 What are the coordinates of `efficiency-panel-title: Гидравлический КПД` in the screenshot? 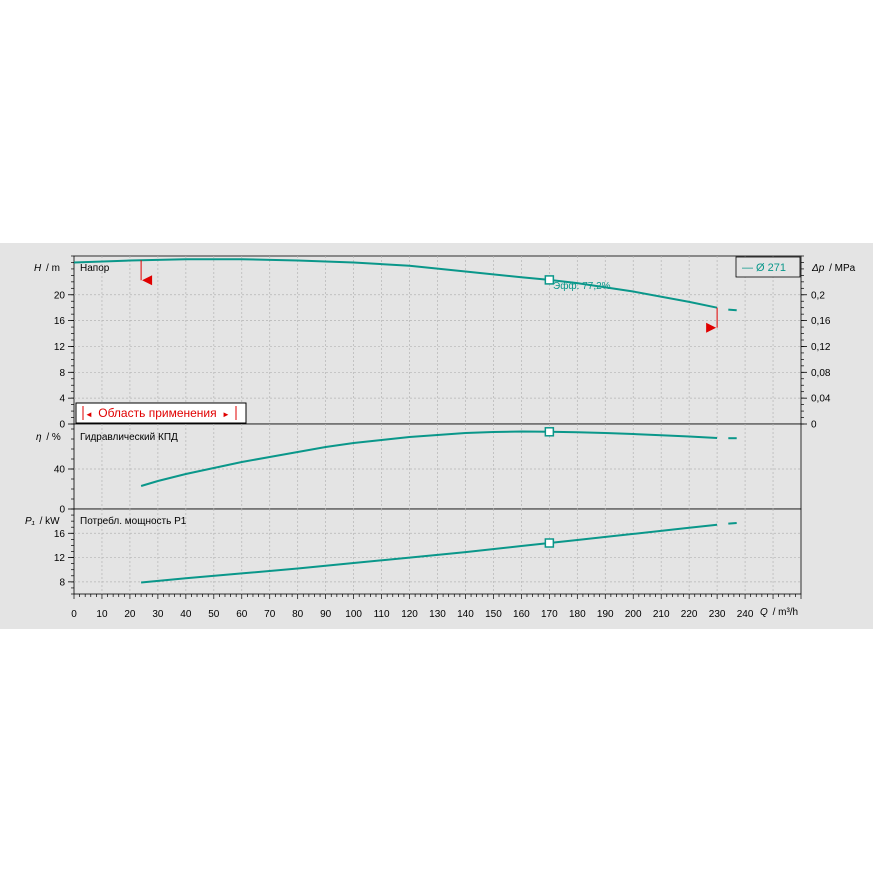 It's located at (129, 437).